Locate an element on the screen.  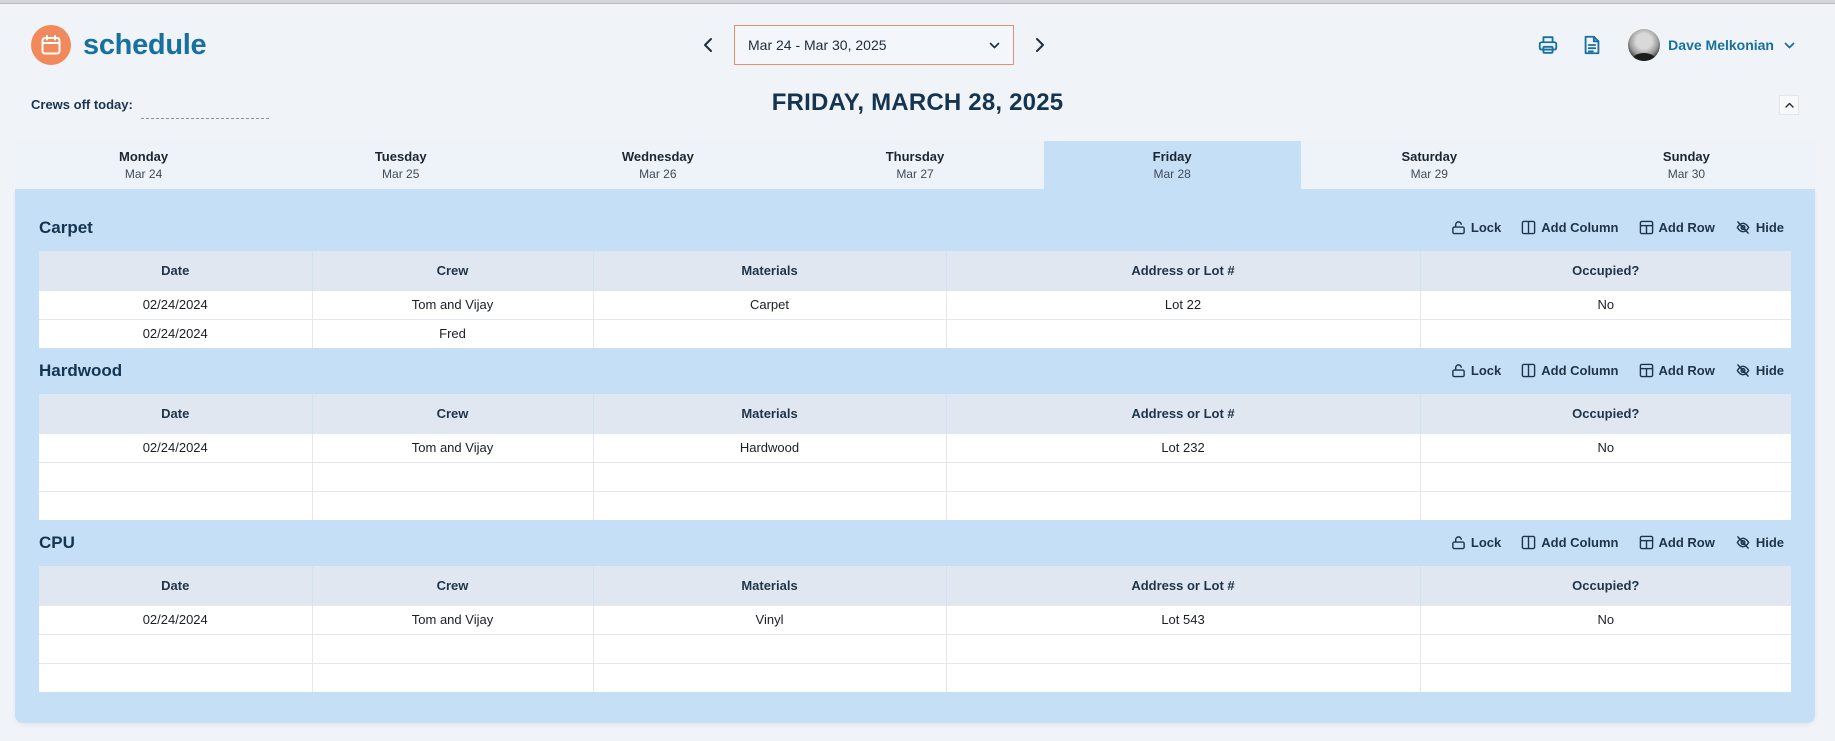
table-row is located at coordinates (915, 648).